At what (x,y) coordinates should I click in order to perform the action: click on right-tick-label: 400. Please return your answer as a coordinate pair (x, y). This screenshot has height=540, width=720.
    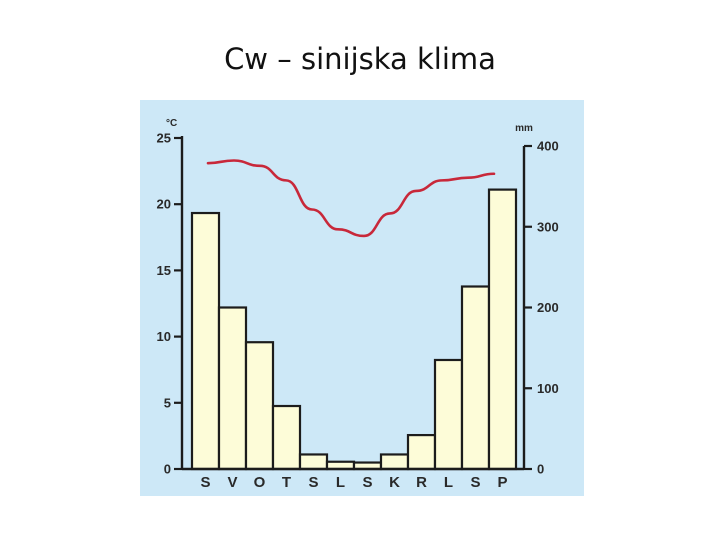
    Looking at the image, I should click on (548, 146).